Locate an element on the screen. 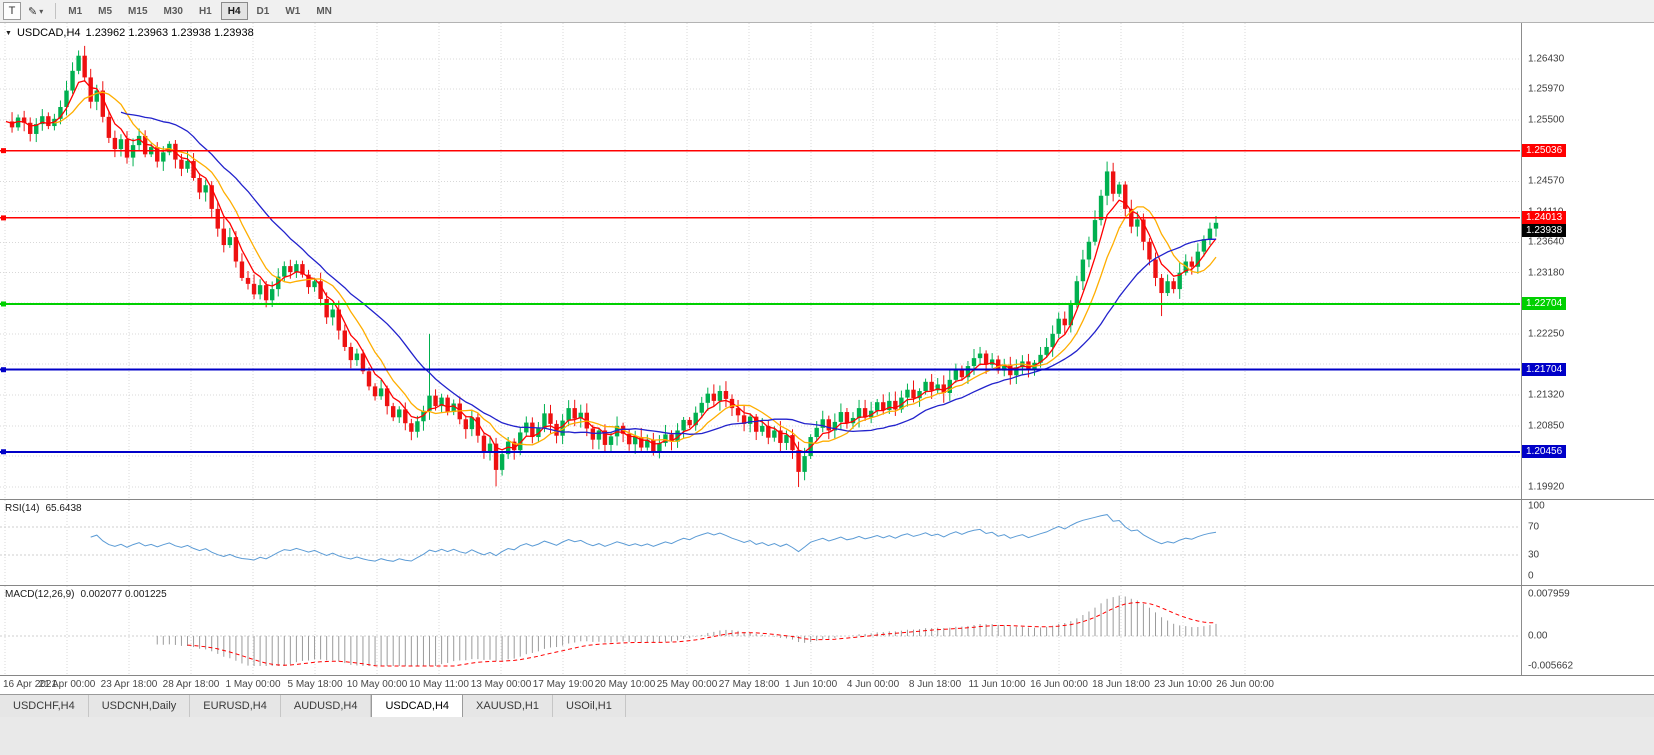  price-tick: 1.23640 is located at coordinates (1546, 242).